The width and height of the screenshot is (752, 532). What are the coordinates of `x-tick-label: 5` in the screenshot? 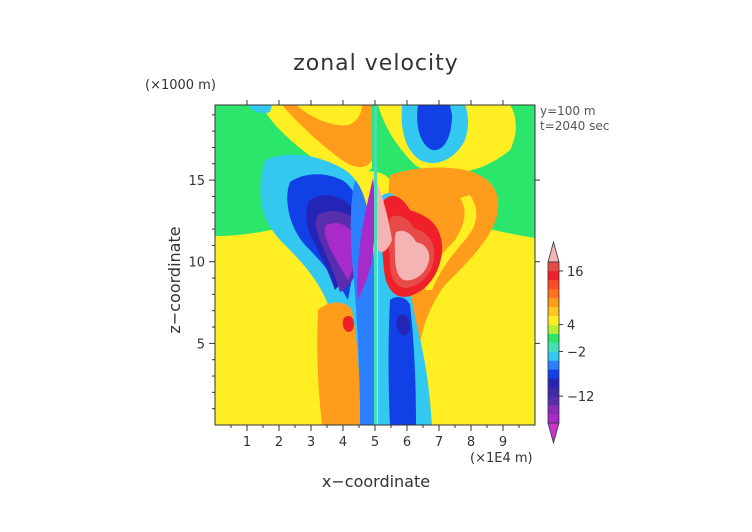 It's located at (375, 442).